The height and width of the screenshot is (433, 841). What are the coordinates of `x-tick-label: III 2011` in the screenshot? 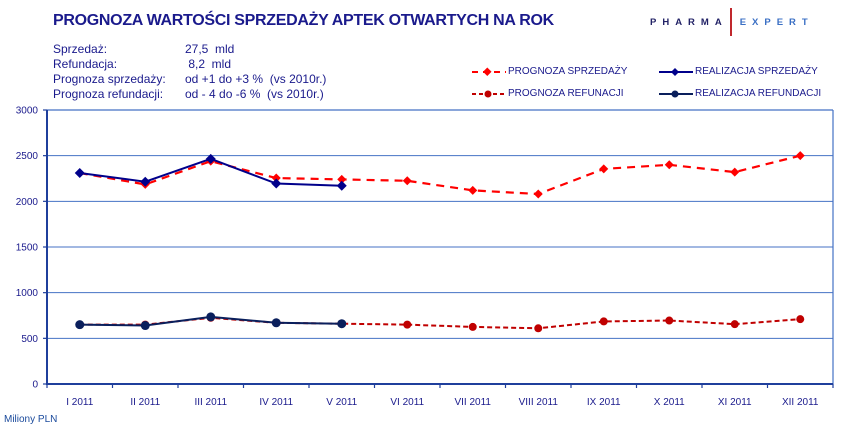 It's located at (210, 402).